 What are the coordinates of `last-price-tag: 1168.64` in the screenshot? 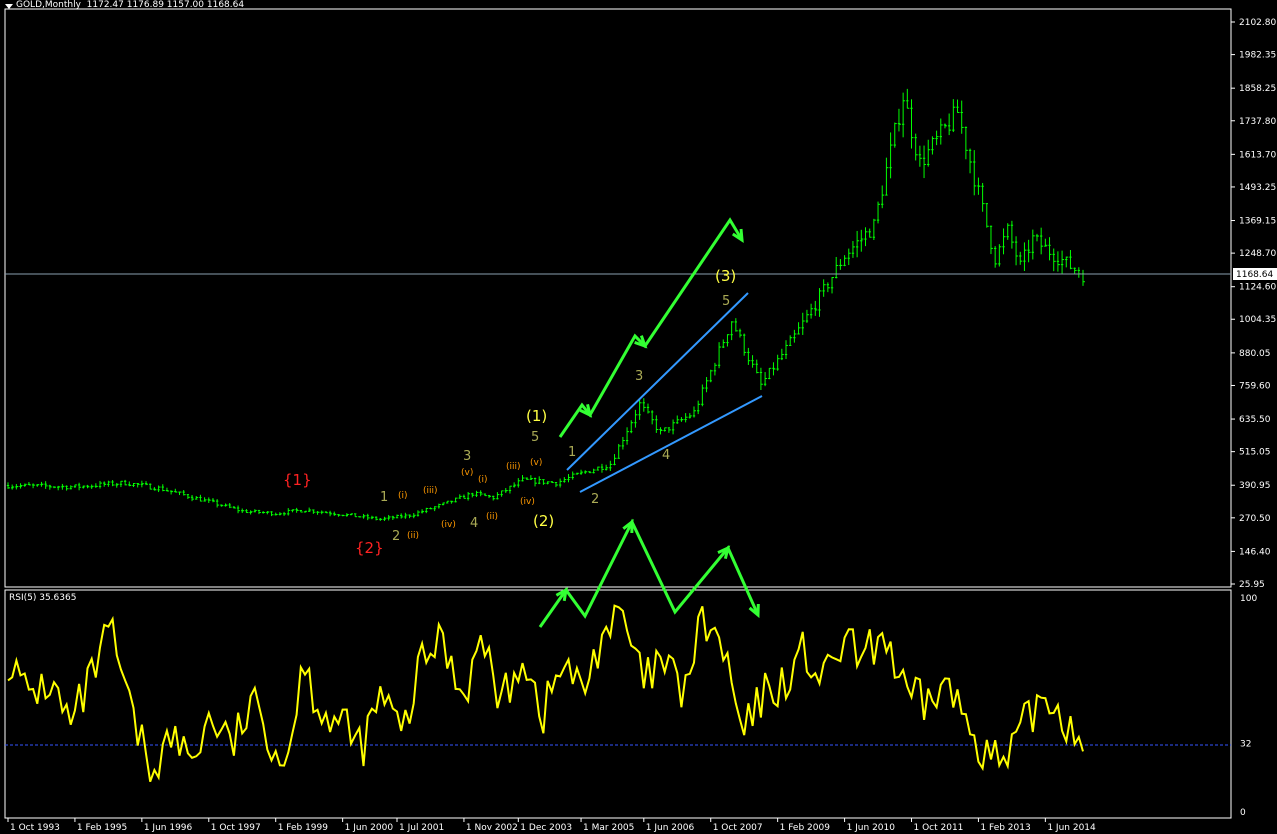 It's located at (1255, 274).